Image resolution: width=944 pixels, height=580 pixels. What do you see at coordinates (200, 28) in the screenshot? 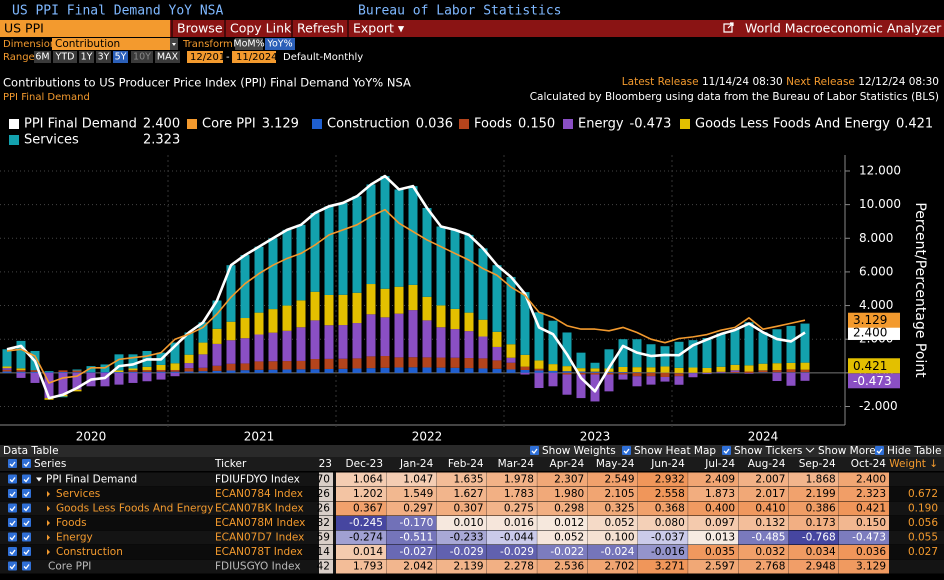
I see `toolbar-button: Browse` at bounding box center [200, 28].